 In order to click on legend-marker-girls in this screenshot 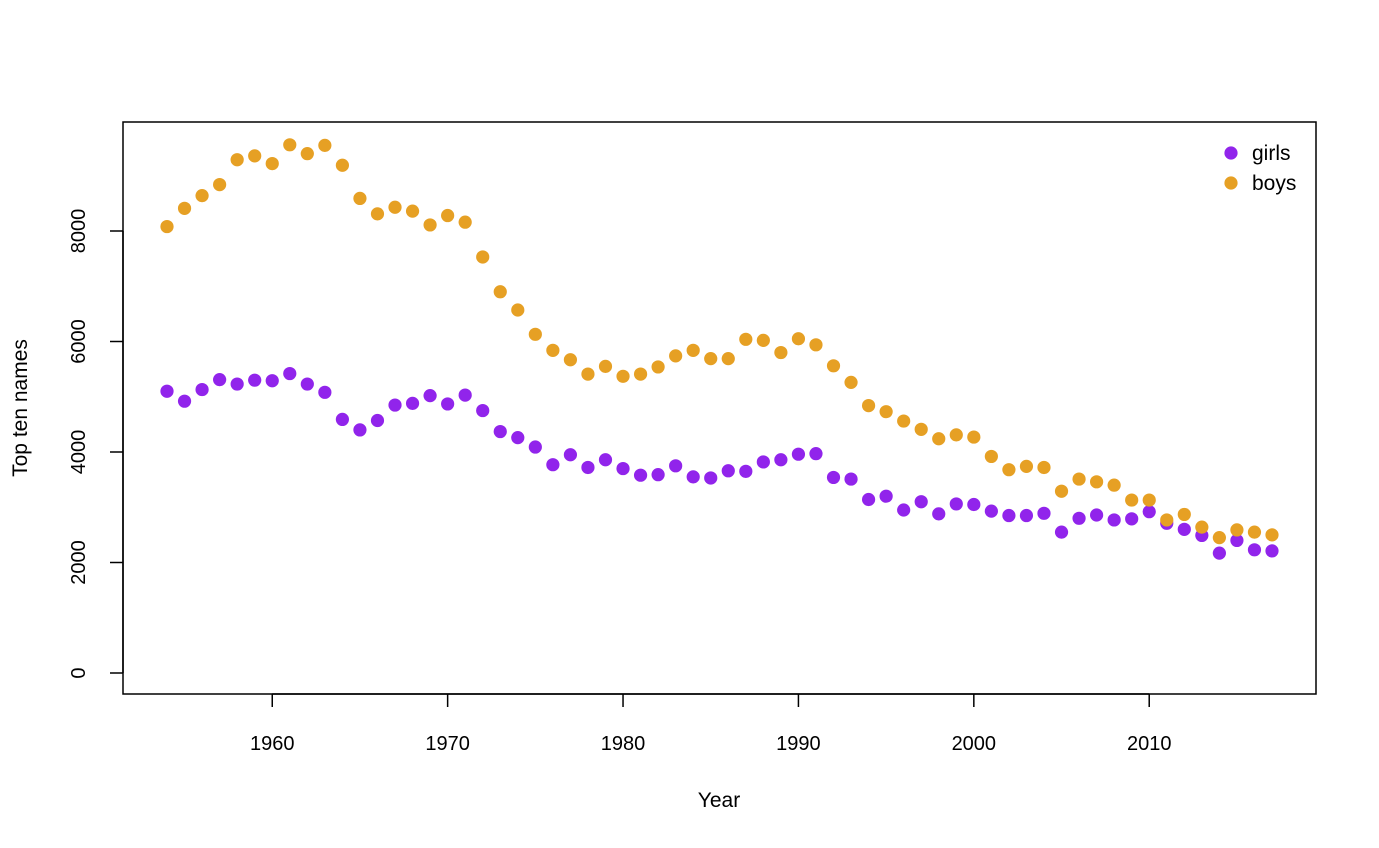, I will do `click(1231, 153)`.